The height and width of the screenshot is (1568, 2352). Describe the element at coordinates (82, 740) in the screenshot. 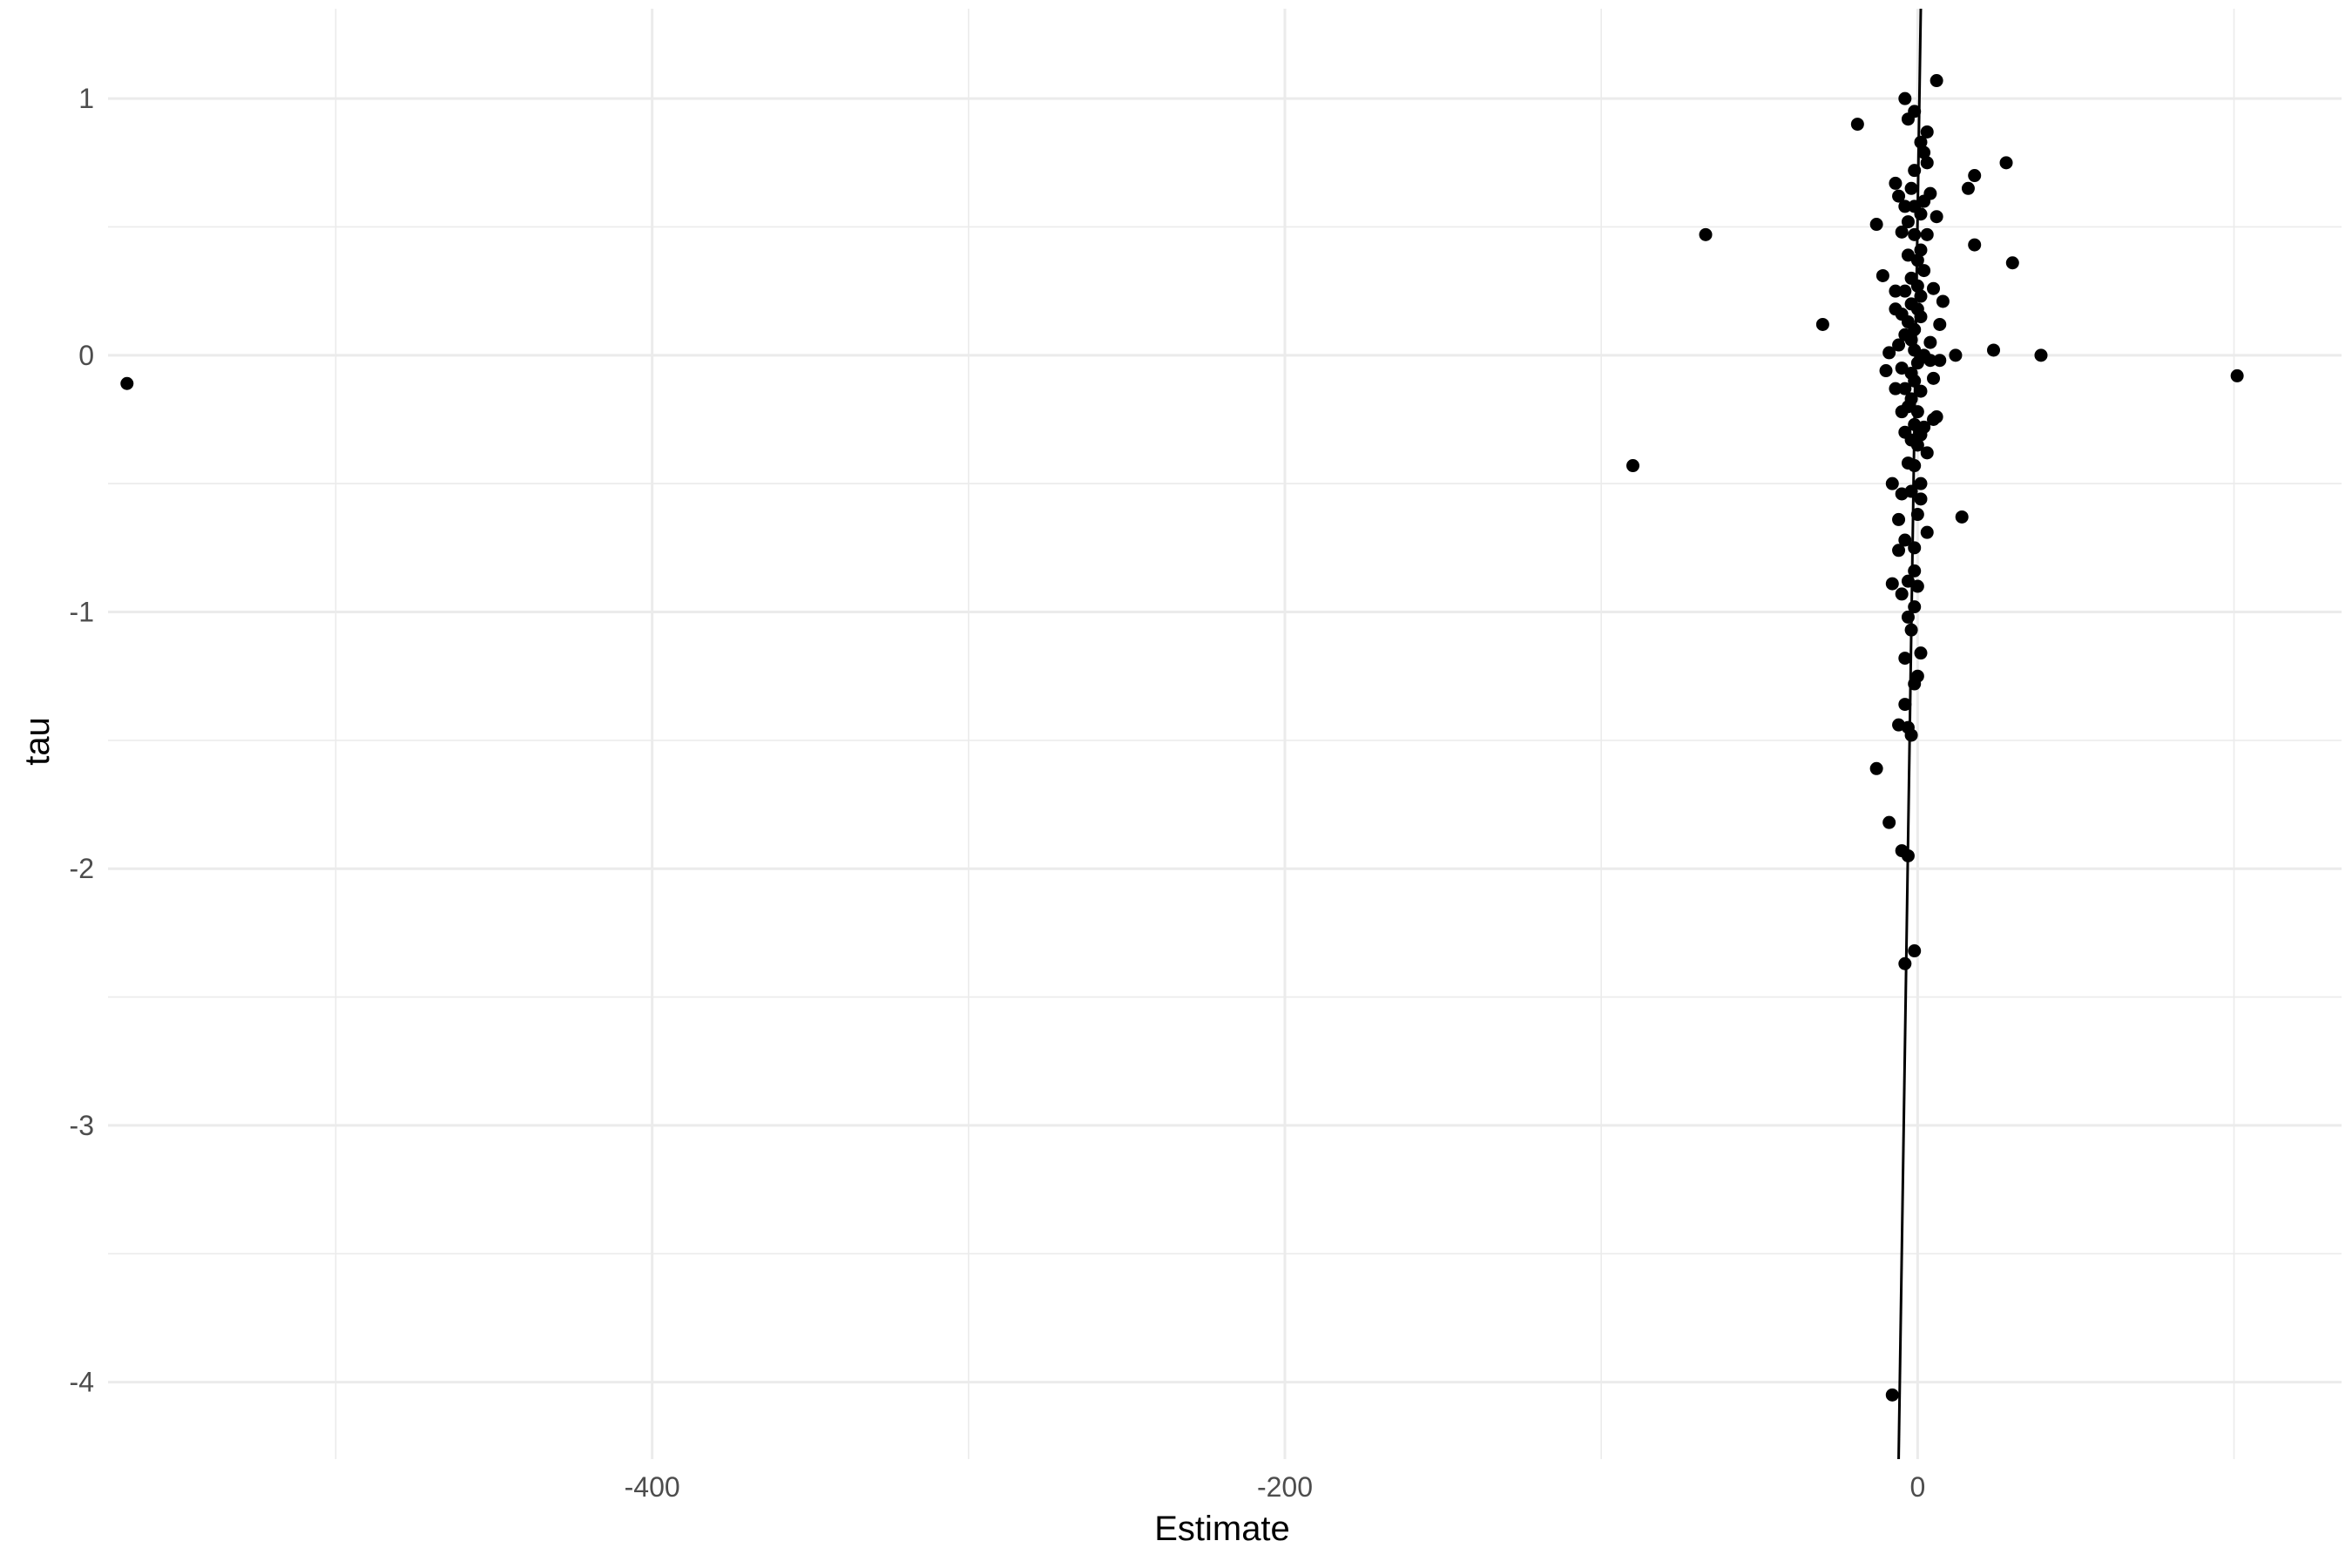

I see `y-tick-labels: 1 0 -1 -2 -3 -4` at that location.